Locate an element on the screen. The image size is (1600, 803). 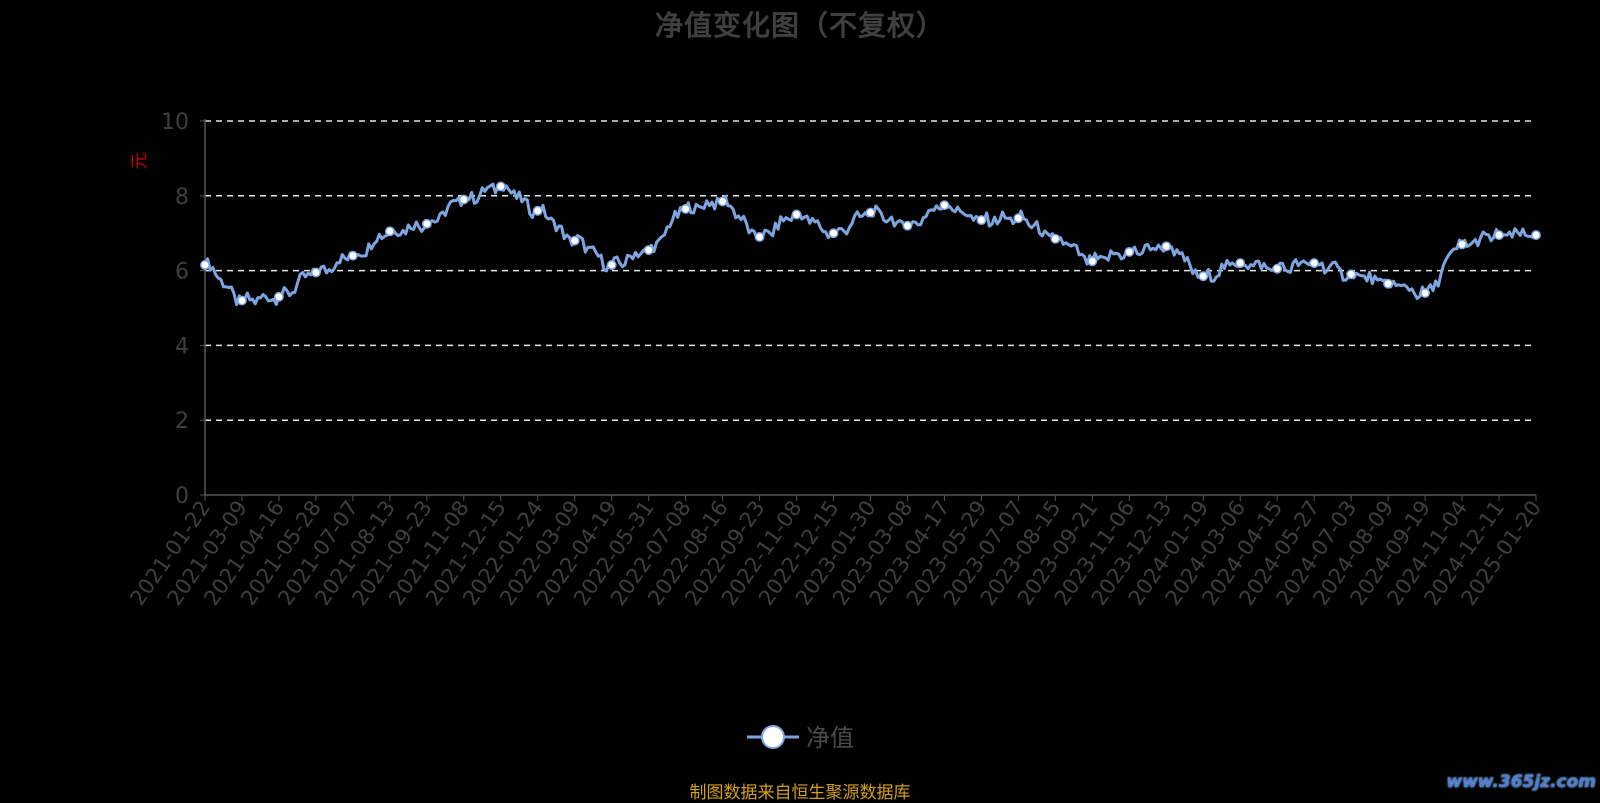
y-tick-label: 6 is located at coordinates (182, 272).